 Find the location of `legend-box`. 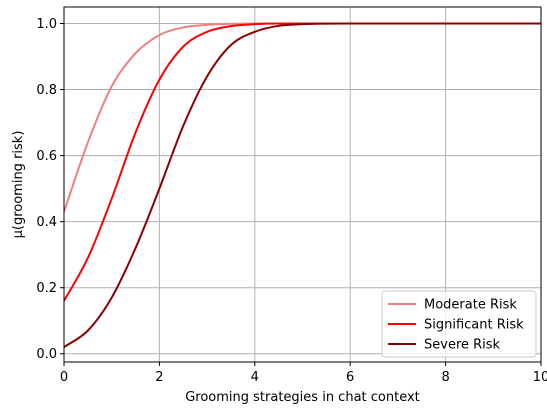

legend-box is located at coordinates (459, 324).